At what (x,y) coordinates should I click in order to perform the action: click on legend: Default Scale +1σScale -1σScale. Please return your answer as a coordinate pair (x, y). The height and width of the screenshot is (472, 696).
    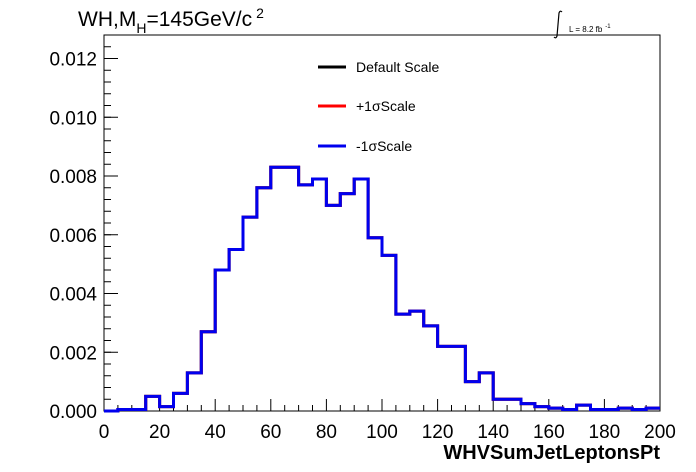
    Looking at the image, I should click on (378, 106).